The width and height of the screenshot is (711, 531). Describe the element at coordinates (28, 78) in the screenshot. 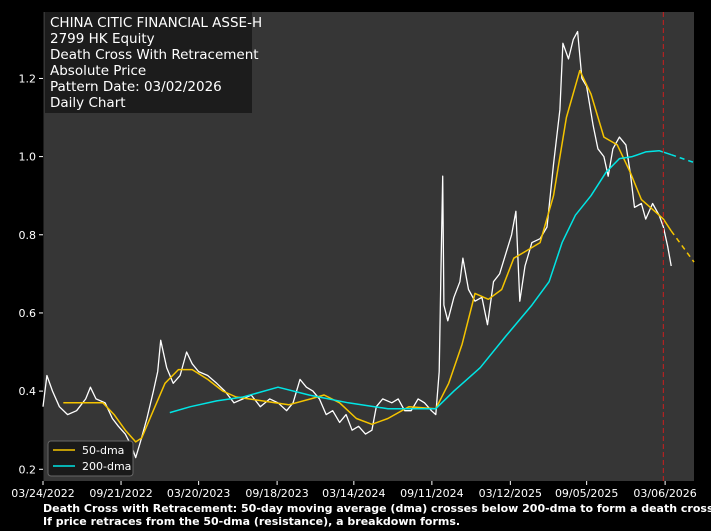

I see `y-tick-label: 1.2` at that location.